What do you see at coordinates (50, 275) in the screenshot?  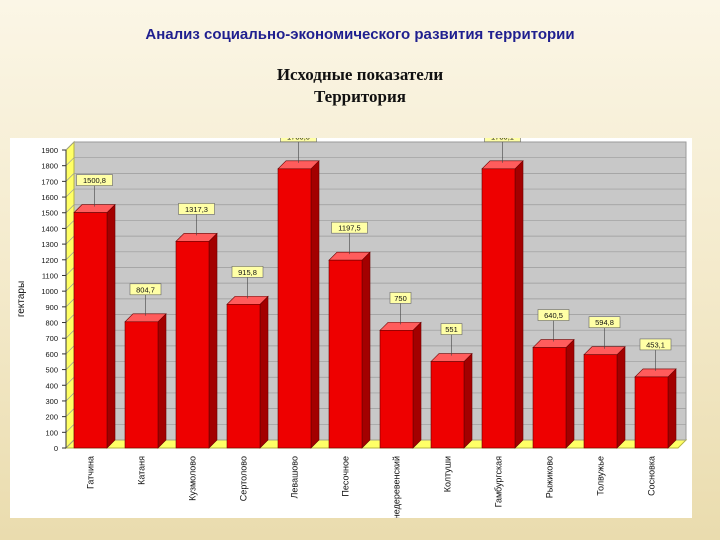 I see `y-tick-label: 1100` at bounding box center [50, 275].